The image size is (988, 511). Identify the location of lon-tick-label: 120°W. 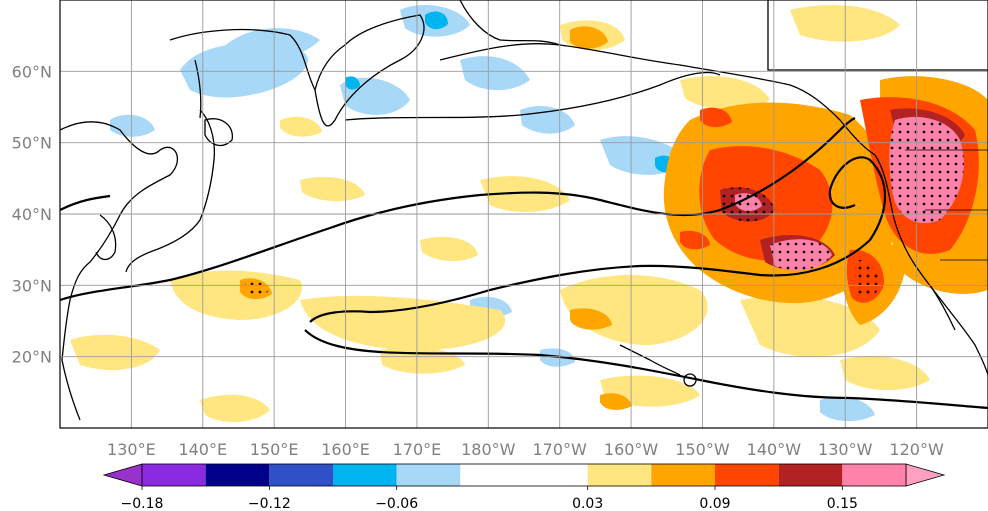
(916, 449).